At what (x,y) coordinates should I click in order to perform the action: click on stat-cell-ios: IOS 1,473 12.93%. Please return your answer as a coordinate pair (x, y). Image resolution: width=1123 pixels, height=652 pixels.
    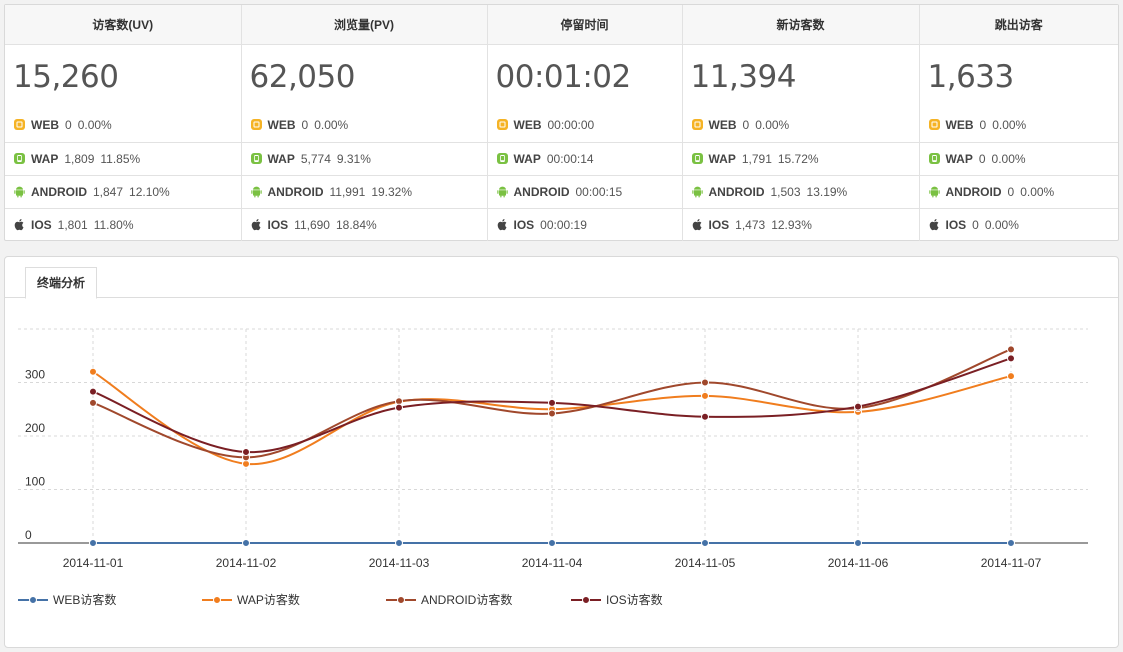
    Looking at the image, I should click on (801, 224).